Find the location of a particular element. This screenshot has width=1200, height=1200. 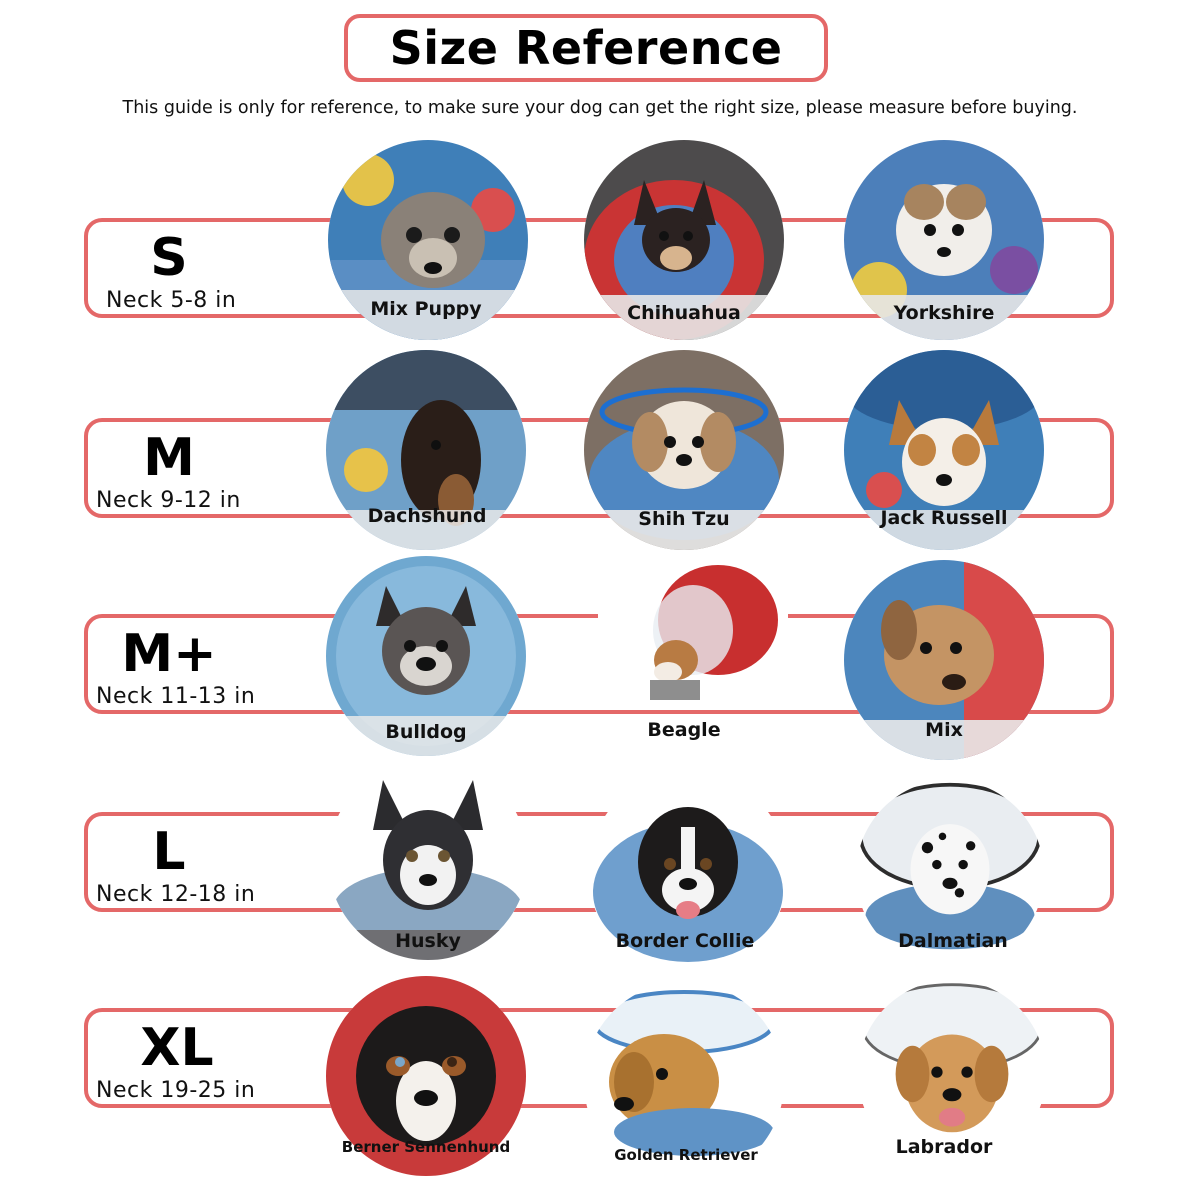

dog-photo-husky is located at coordinates (428, 860).